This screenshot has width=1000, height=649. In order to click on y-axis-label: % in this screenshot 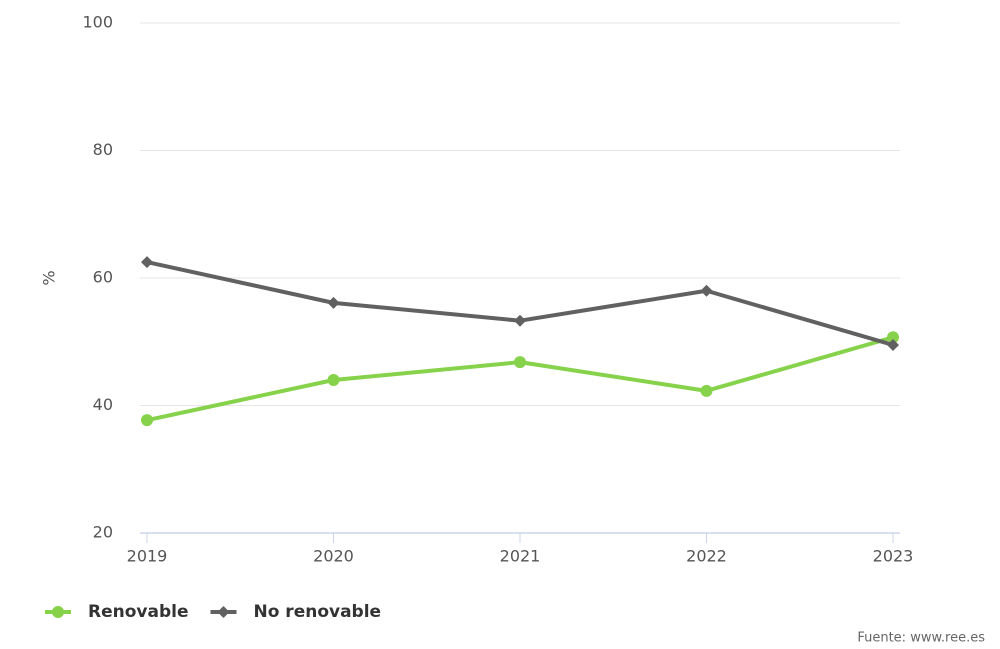, I will do `click(49, 277)`.